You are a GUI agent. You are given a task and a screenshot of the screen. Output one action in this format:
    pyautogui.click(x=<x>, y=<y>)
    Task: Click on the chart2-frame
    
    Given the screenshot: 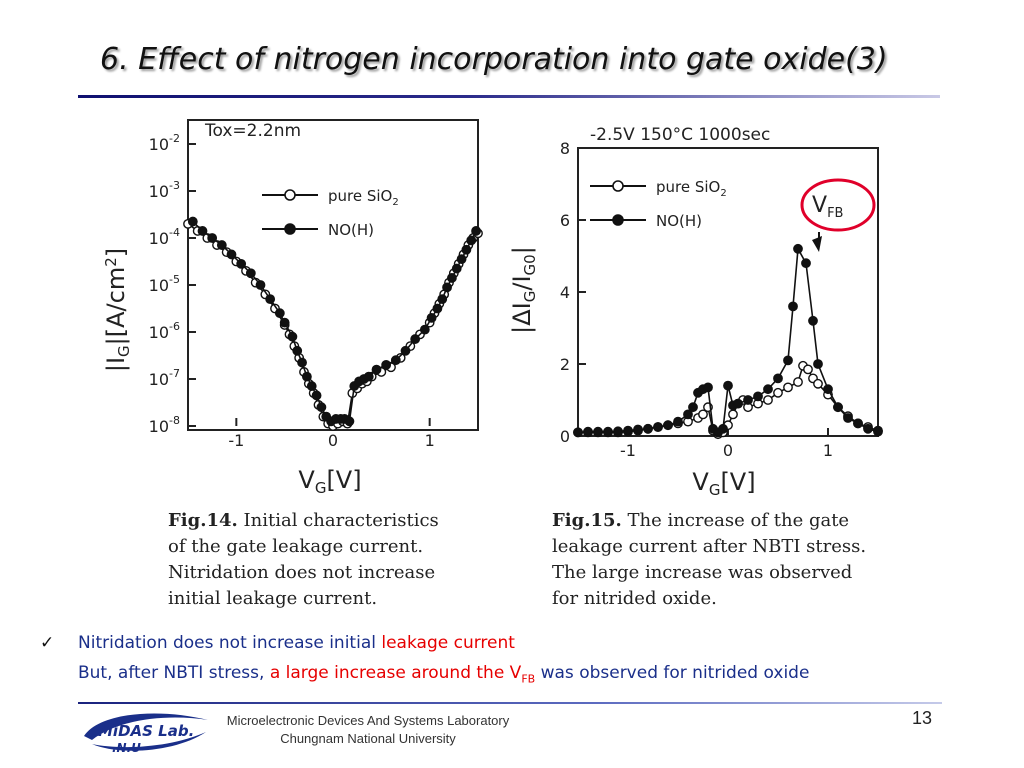 What is the action you would take?
    pyautogui.click(x=728, y=292)
    